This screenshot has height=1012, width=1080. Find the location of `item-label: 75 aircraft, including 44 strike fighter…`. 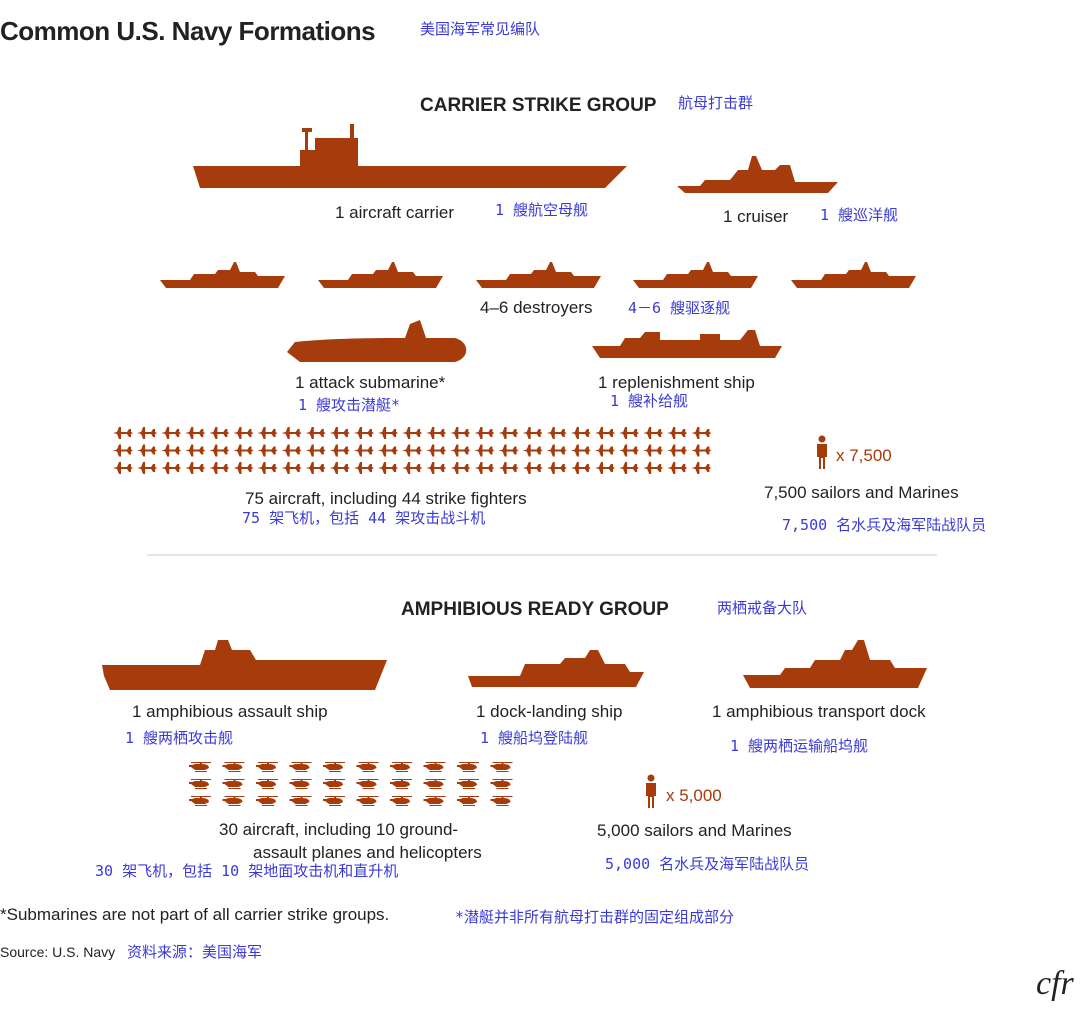

item-label: 75 aircraft, including 44 strike fighter… is located at coordinates (386, 498).